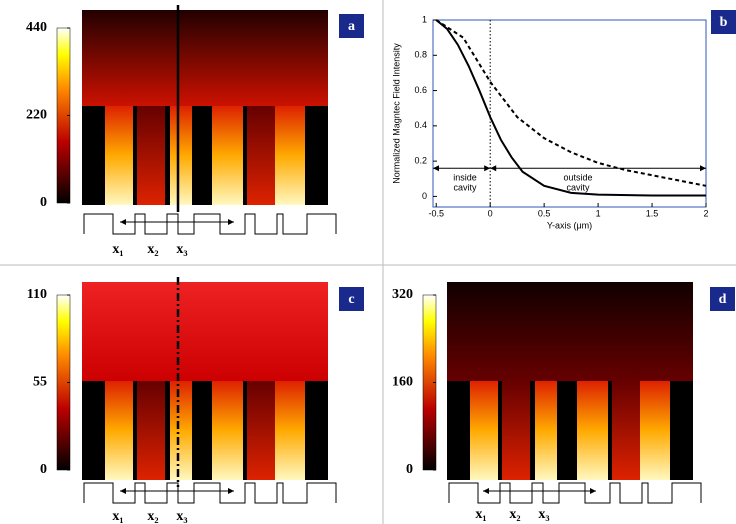 This screenshot has height=524, width=736. What do you see at coordinates (396, 113) in the screenshot?
I see `y-axis-label: Normalized Magntec Field Intensity` at bounding box center [396, 113].